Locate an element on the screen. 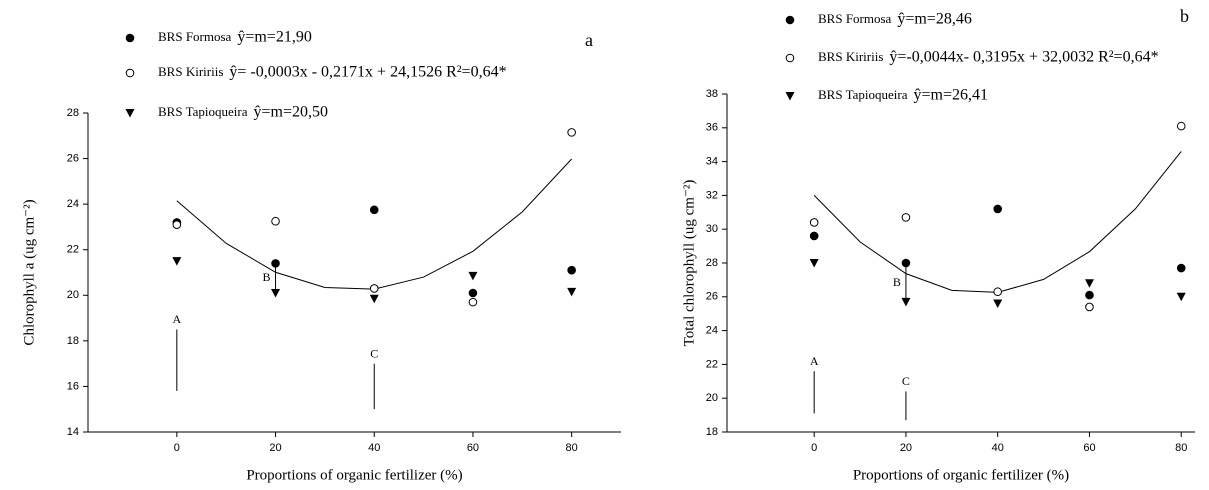 Image resolution: width=1209 pixels, height=490 pixels. legend-equation: ŷ=m=28,46 is located at coordinates (934, 19).